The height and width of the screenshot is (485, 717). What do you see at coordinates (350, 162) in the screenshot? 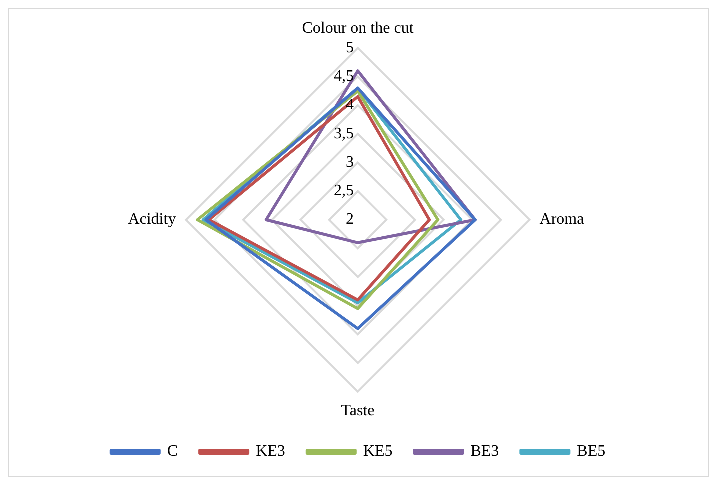
I see `y-tick-label: 3` at bounding box center [350, 162].